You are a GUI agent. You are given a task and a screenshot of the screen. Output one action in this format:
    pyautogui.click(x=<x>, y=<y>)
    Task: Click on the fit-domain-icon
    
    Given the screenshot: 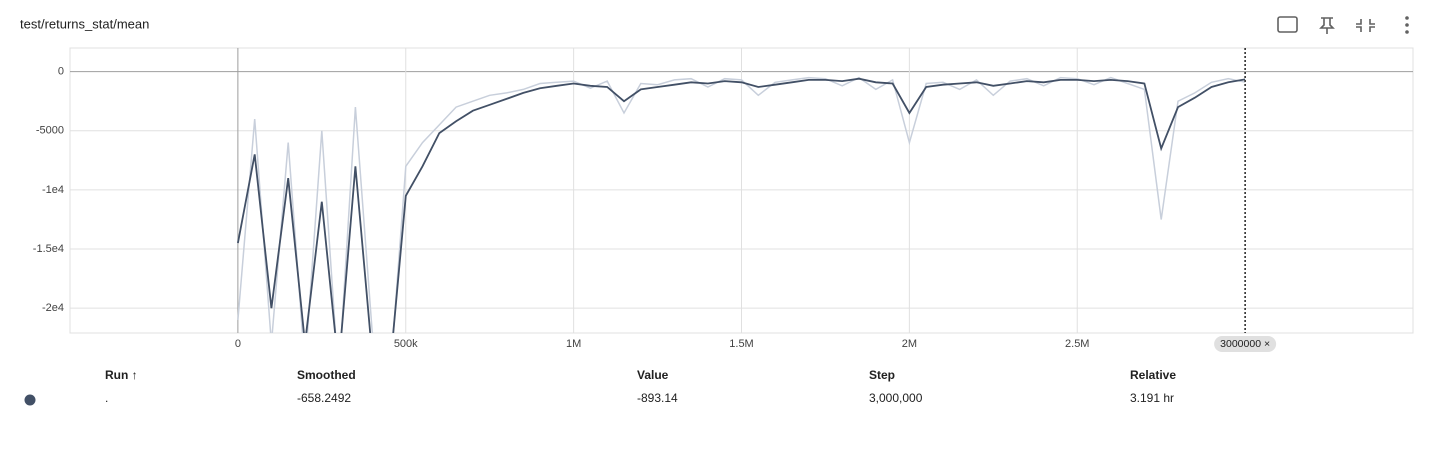 What is the action you would take?
    pyautogui.click(x=1287, y=24)
    